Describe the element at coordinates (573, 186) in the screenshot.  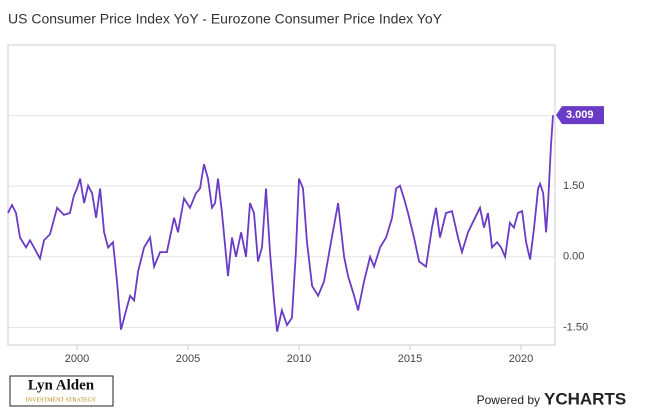
I see `y-tick-label: 1.50` at that location.